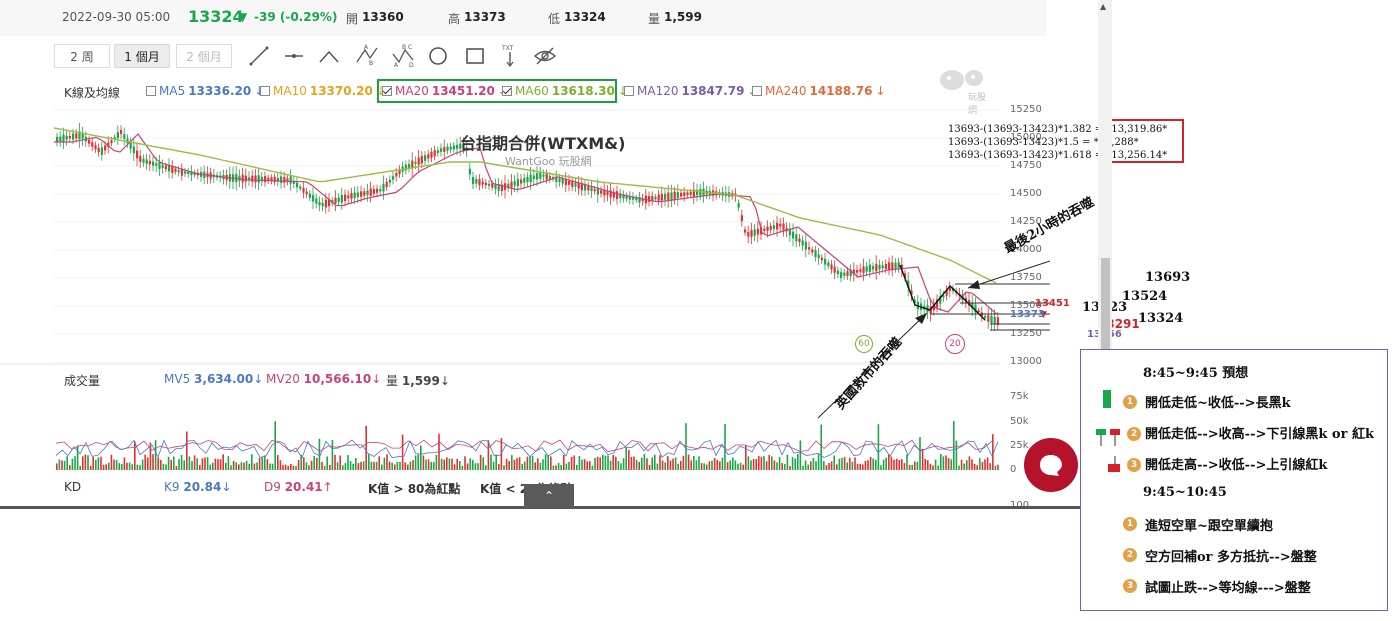 The height and width of the screenshot is (621, 1400). What do you see at coordinates (216, 16) in the screenshot?
I see `last-price: 13324` at bounding box center [216, 16].